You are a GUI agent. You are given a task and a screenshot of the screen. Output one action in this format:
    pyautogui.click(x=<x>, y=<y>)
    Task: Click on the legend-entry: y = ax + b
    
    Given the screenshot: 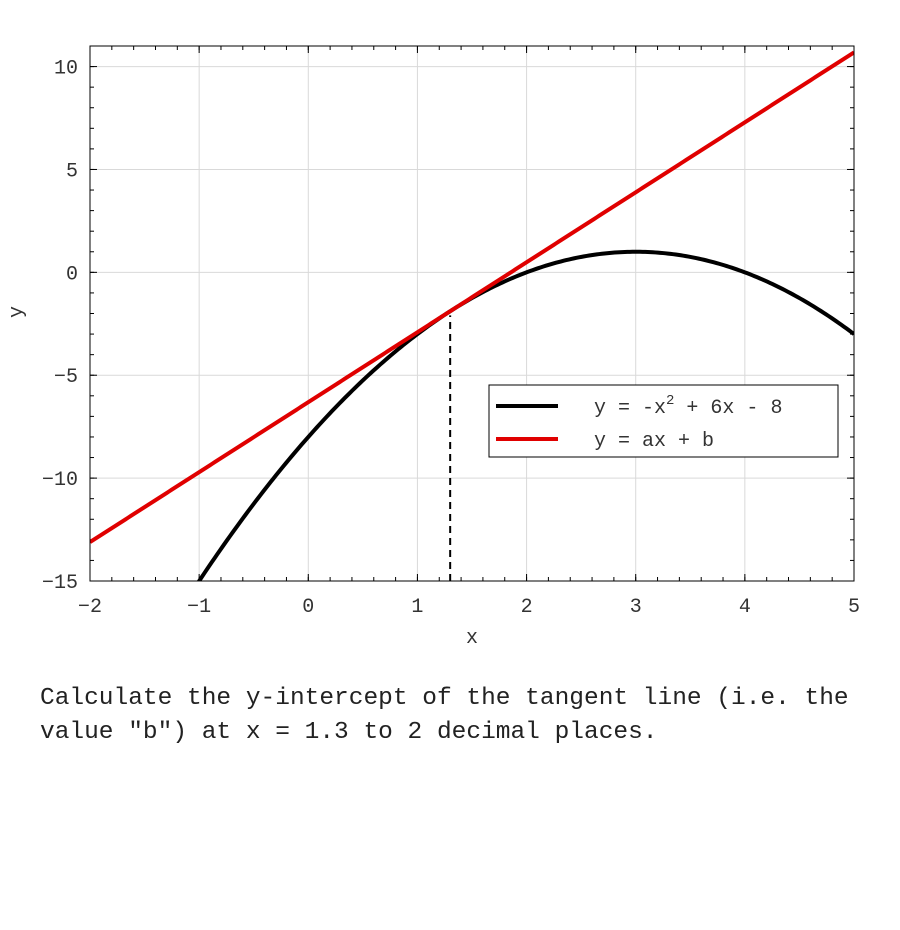 What is the action you would take?
    pyautogui.click(x=654, y=441)
    